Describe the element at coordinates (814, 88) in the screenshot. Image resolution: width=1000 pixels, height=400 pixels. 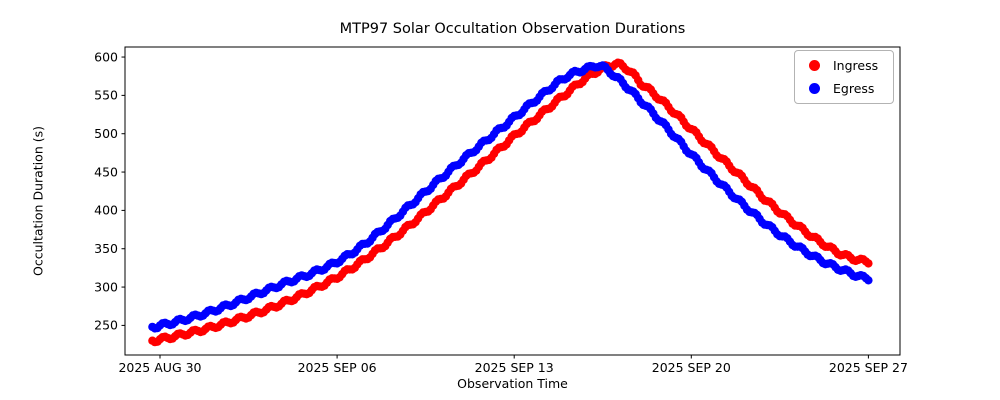
I see `egress-marker-icon` at that location.